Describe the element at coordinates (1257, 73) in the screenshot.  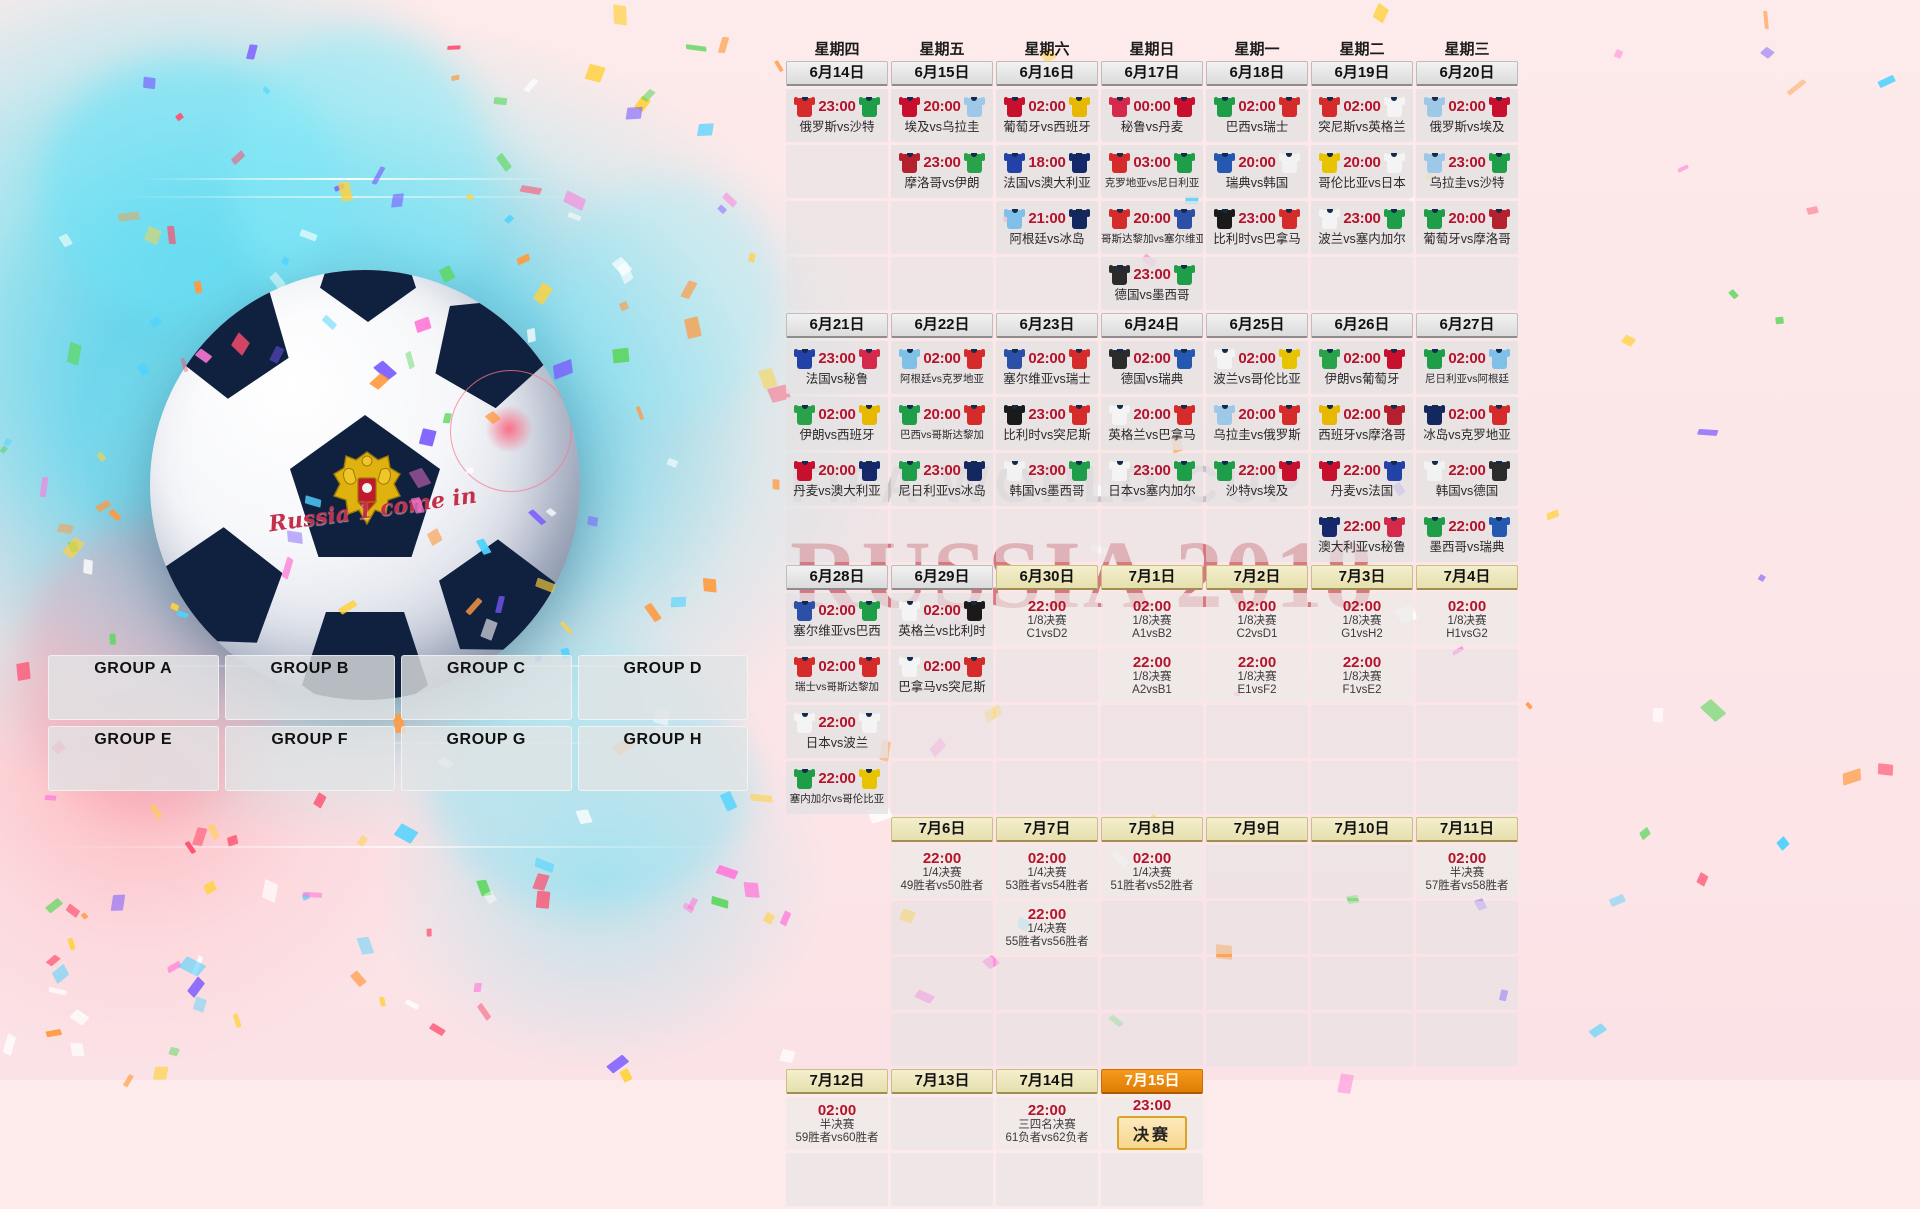
I see `date-header-cell: 6月18日` at that location.